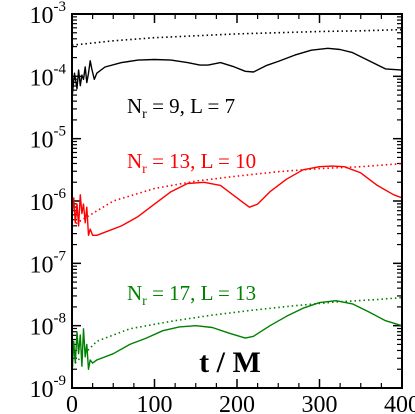 The image size is (415, 414). What do you see at coordinates (237, 338) in the screenshot?
I see `series-3-solid-line` at bounding box center [237, 338].